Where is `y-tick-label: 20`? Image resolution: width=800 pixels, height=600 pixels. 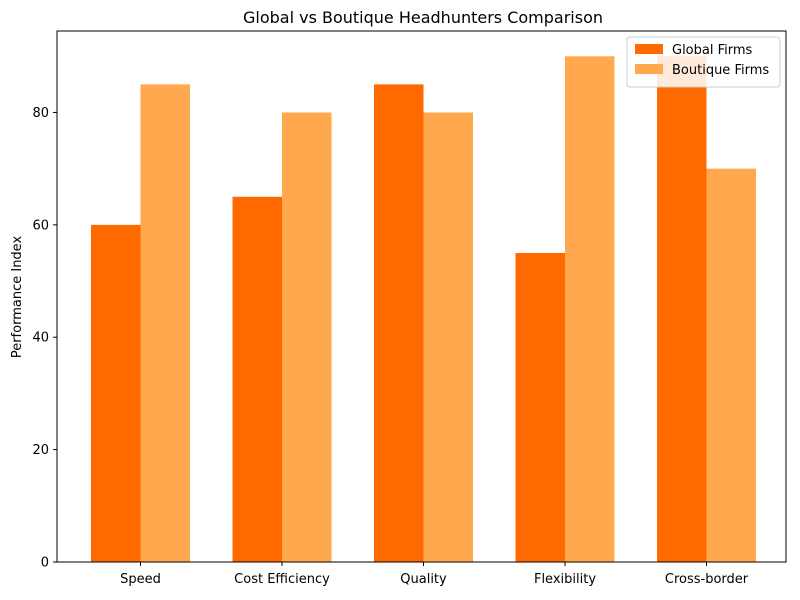
y-tick-label: 20 is located at coordinates (40, 450).